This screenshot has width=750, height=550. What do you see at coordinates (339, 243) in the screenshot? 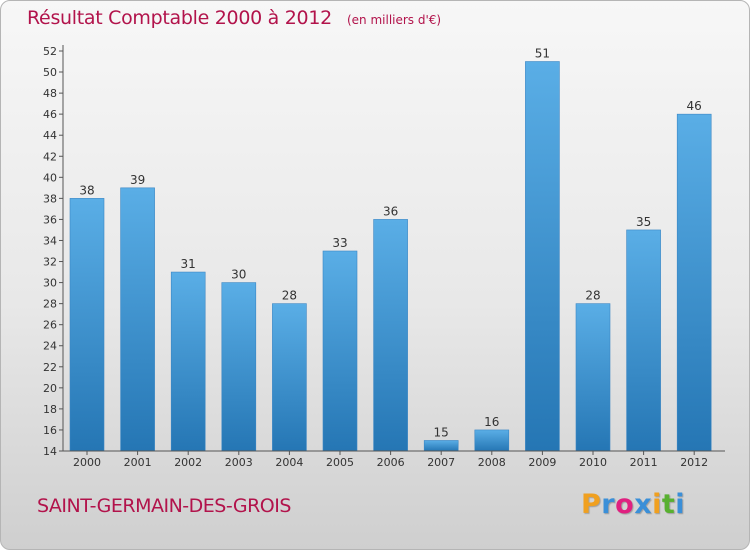
I see `data-label-2005: 33` at bounding box center [339, 243].